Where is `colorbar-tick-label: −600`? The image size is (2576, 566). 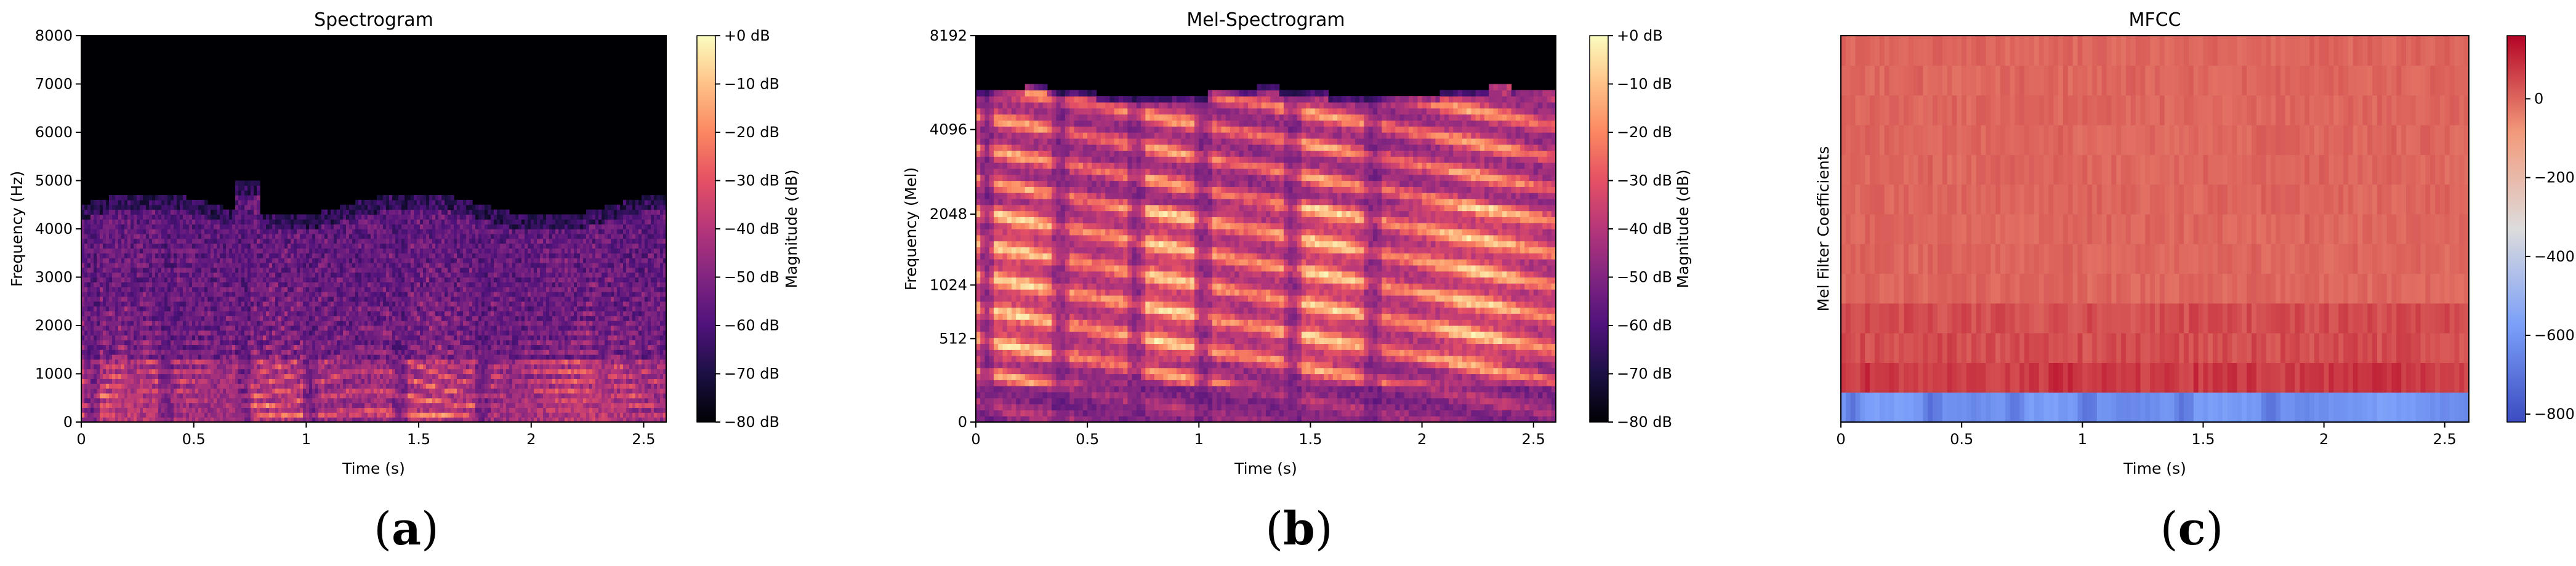
colorbar-tick-label: −600 is located at coordinates (2554, 335).